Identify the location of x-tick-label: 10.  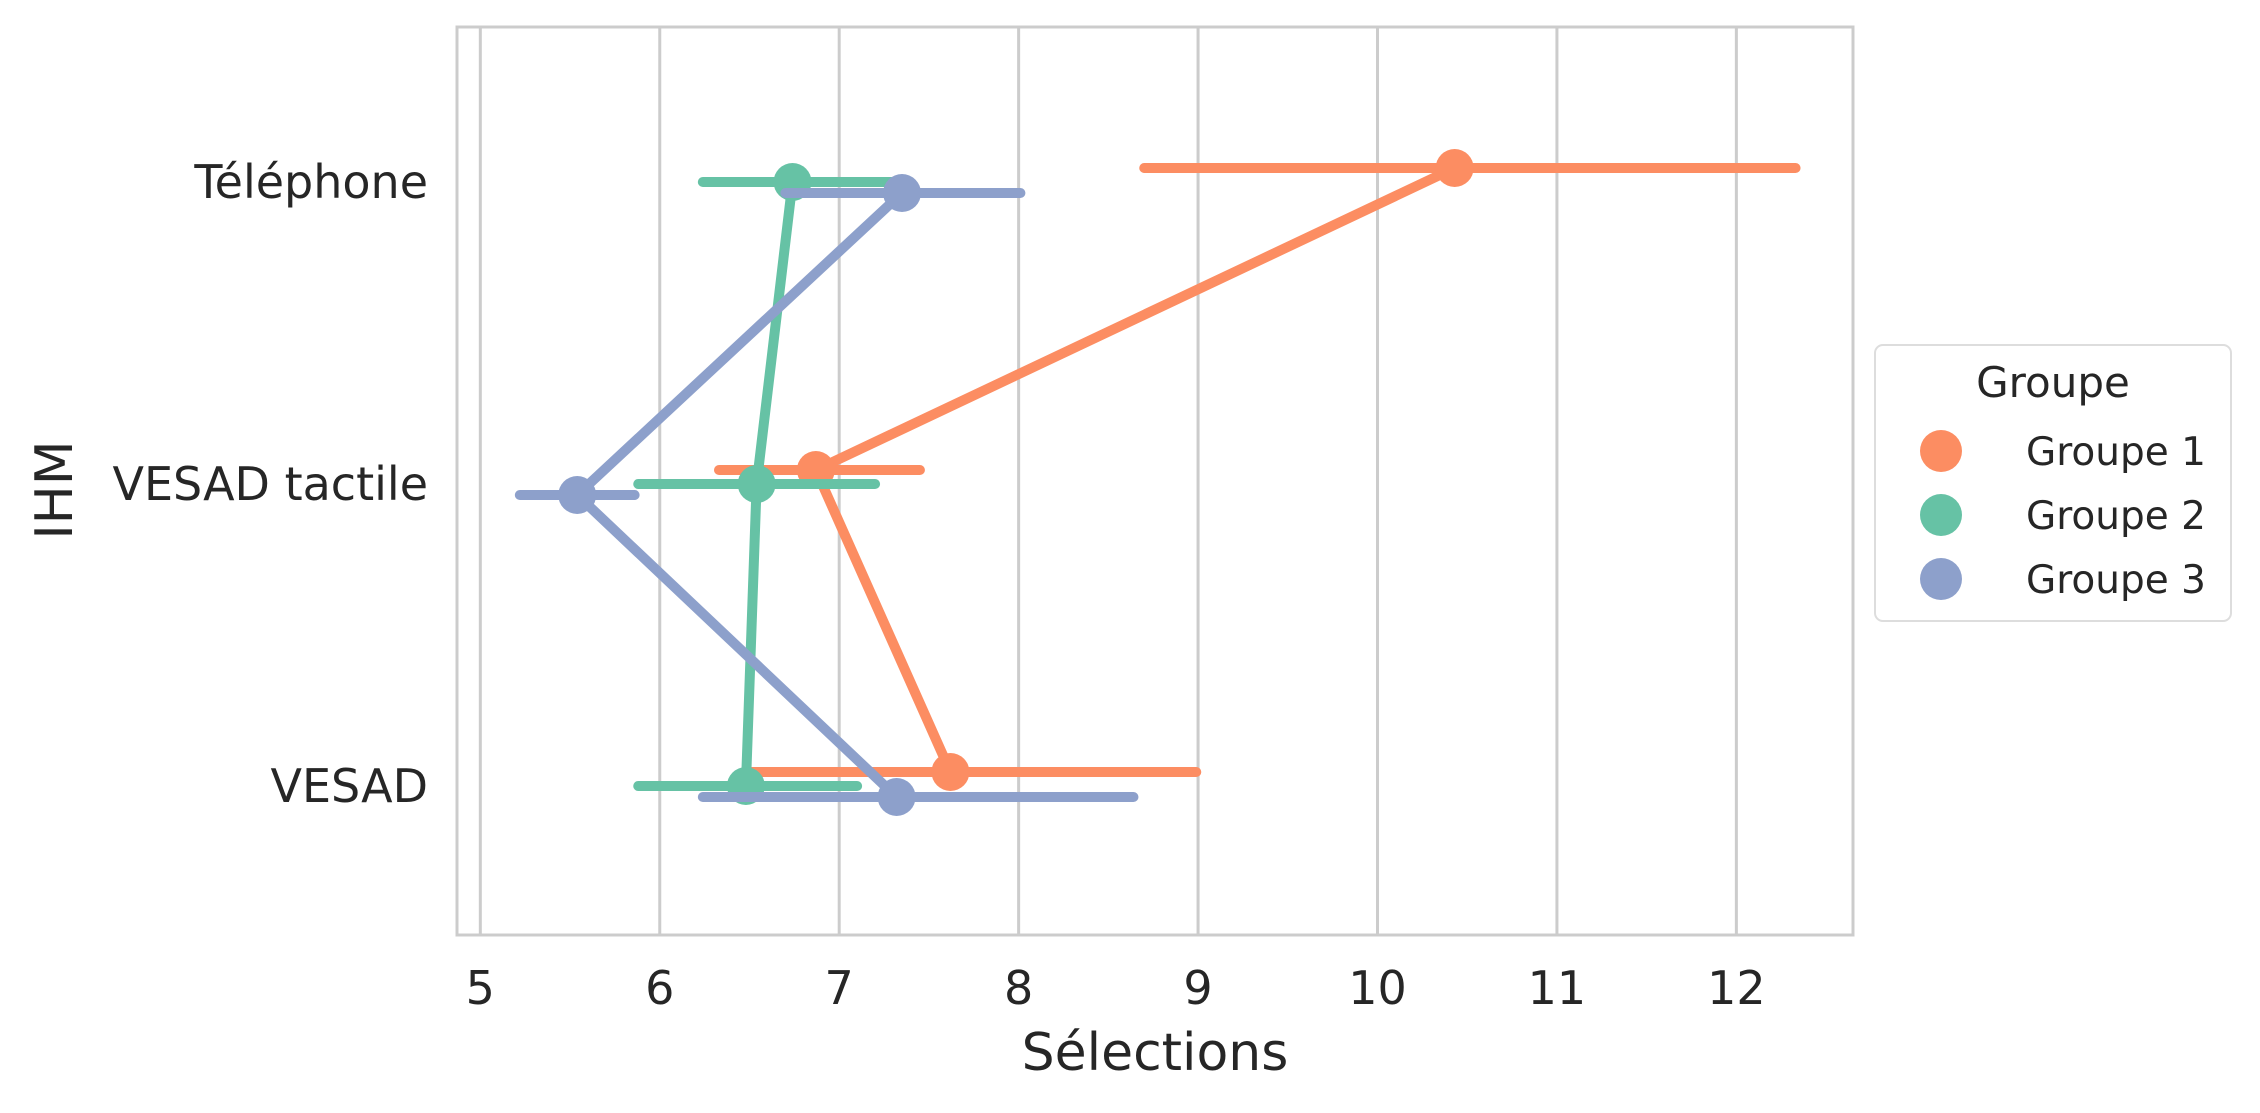
(1377, 988).